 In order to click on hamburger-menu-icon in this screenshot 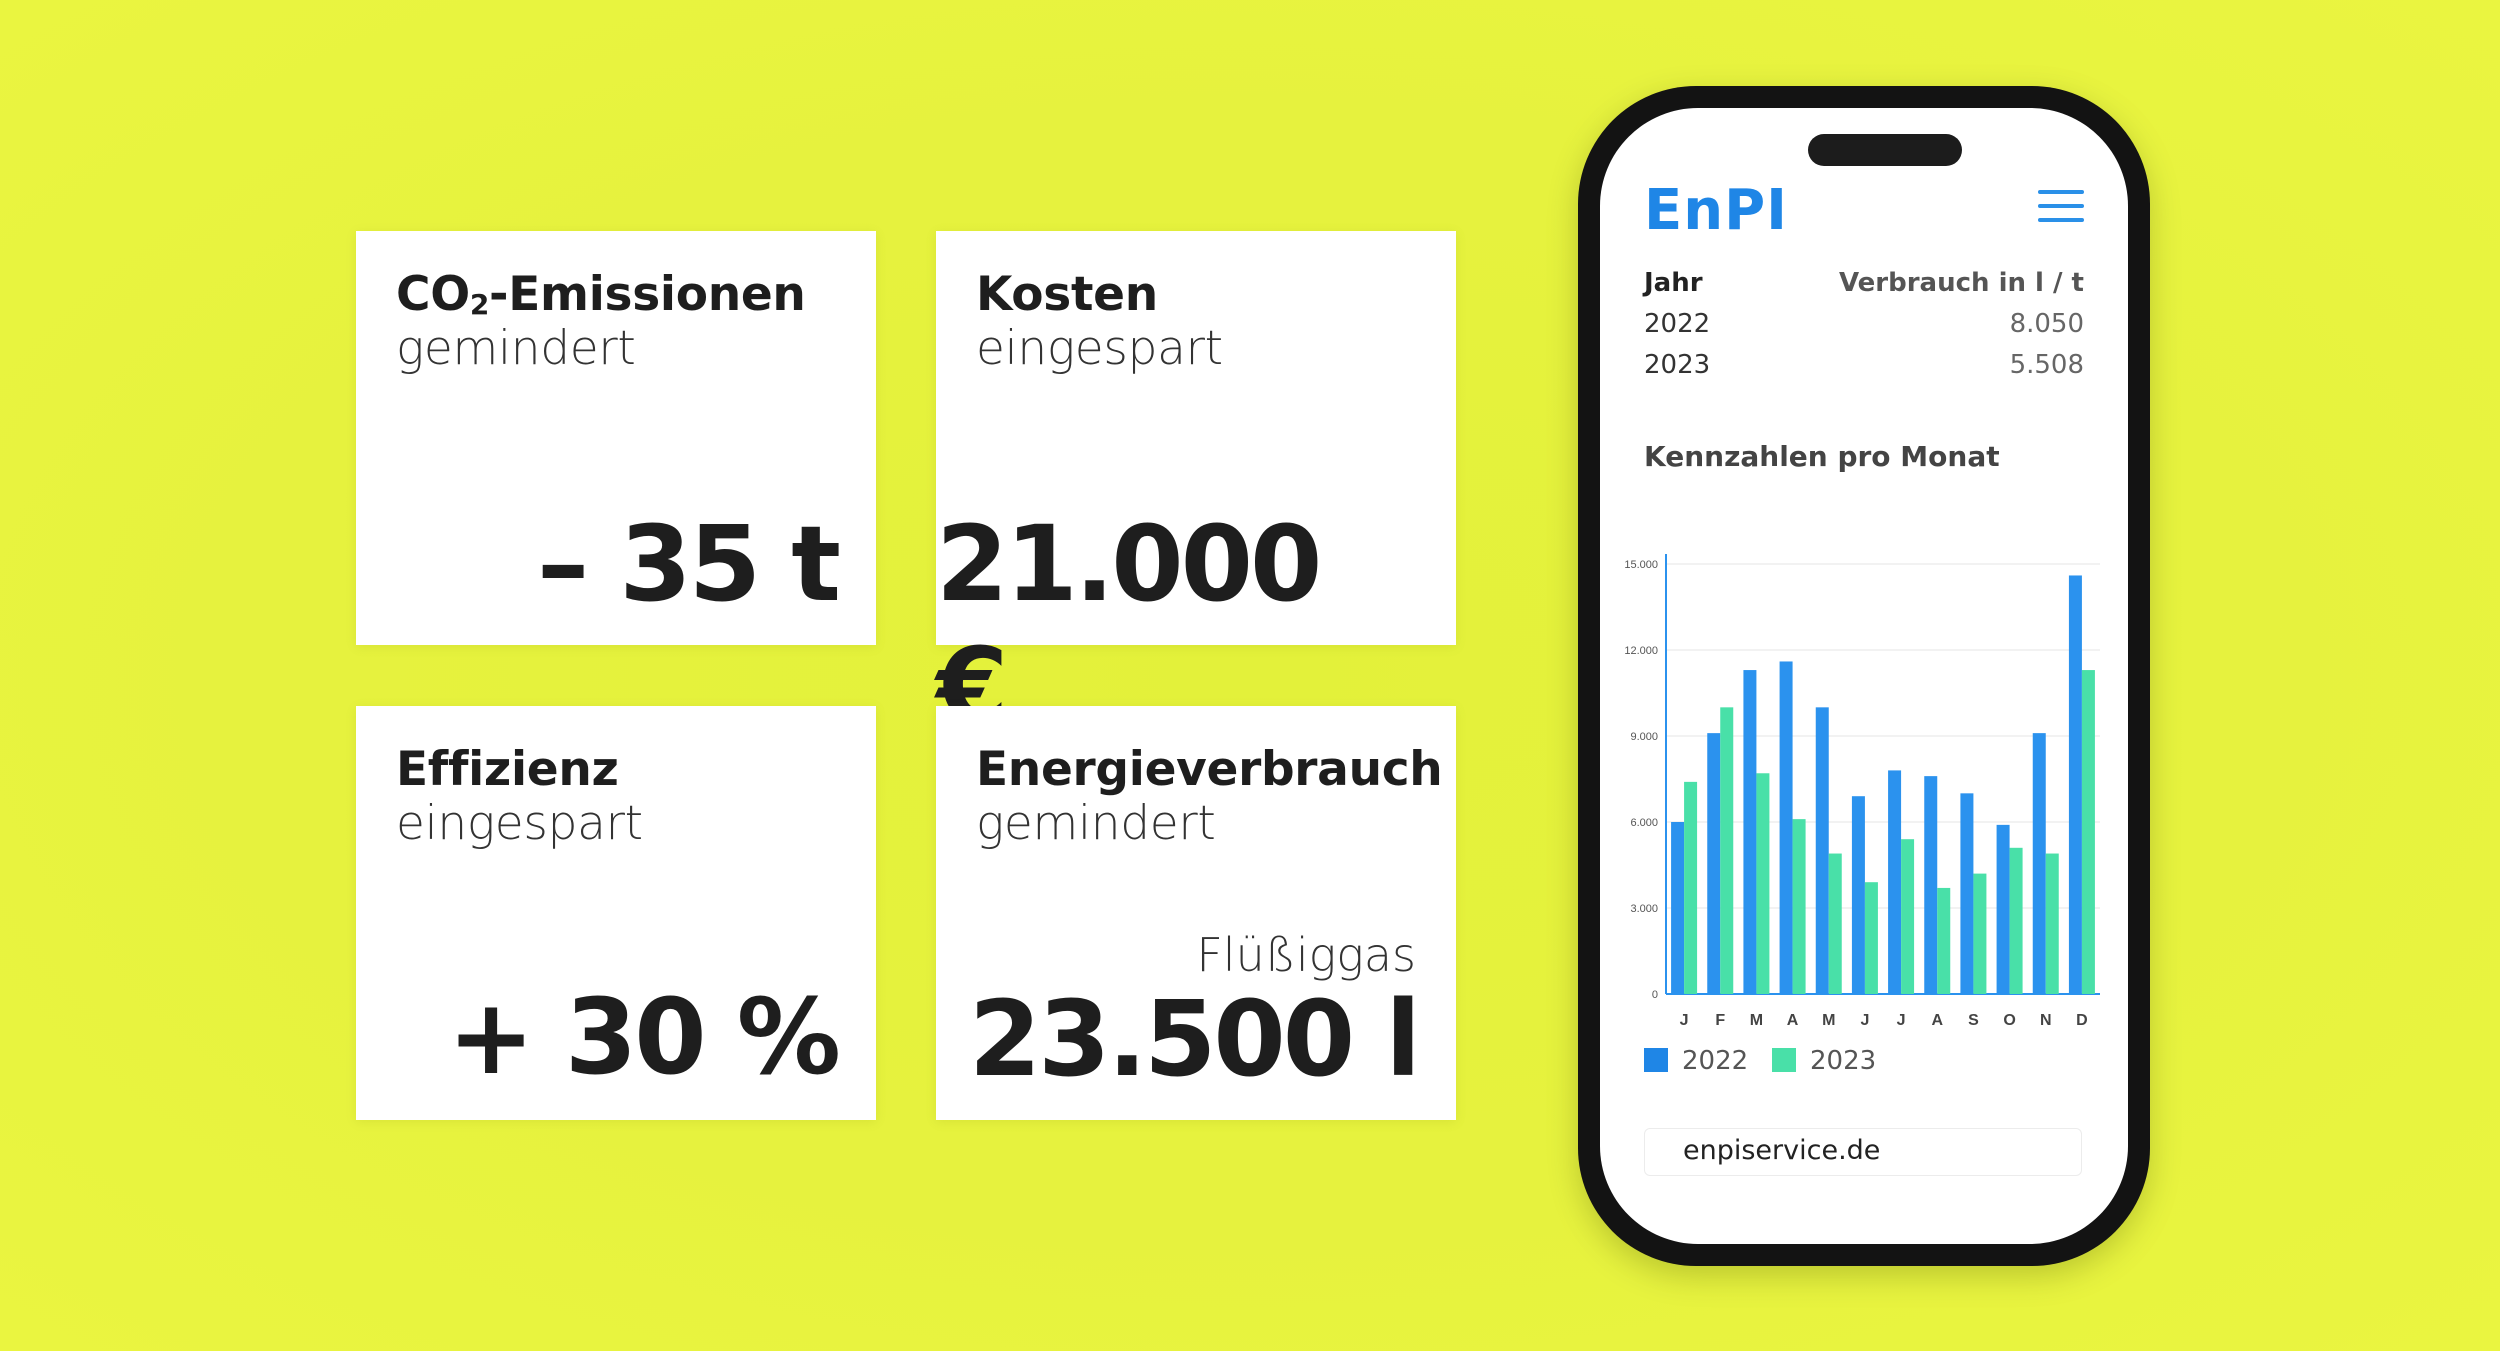, I will do `click(2061, 208)`.